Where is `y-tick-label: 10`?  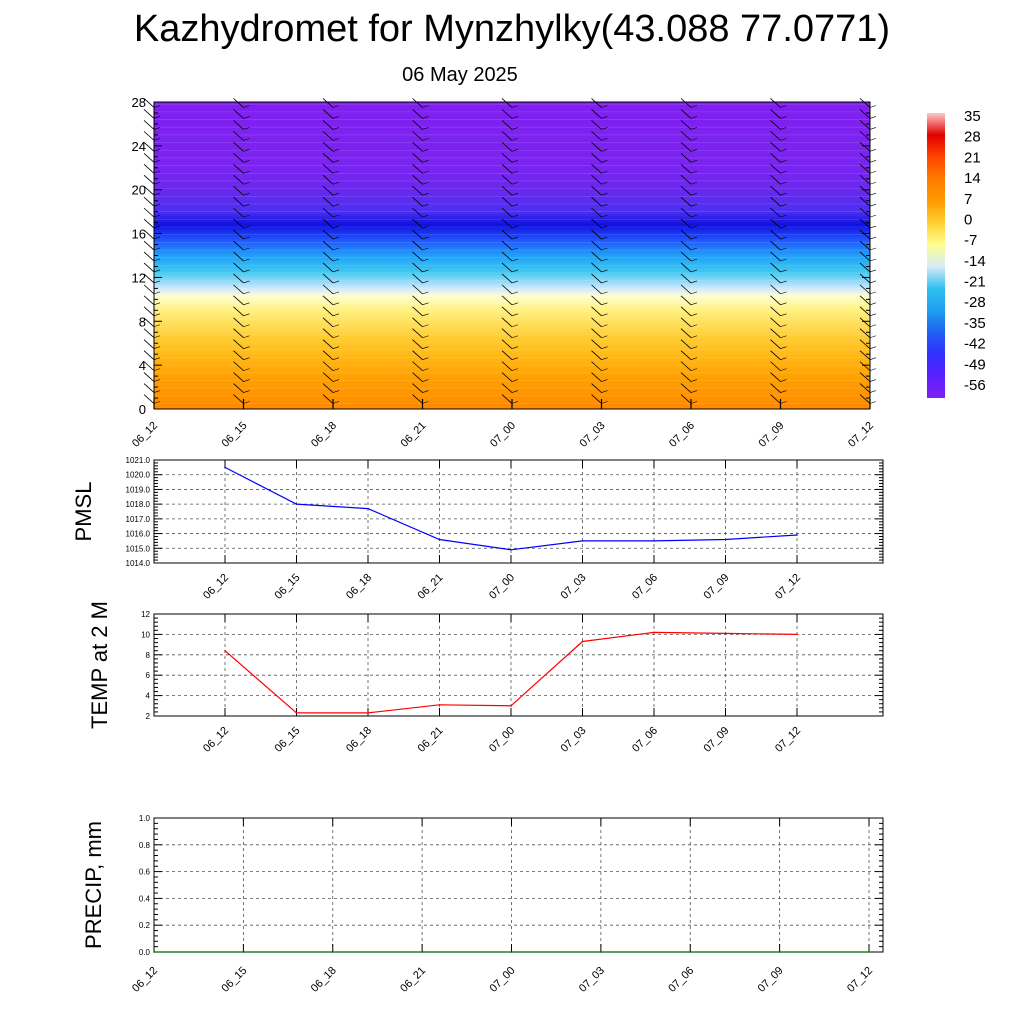 y-tick-label: 10 is located at coordinates (145, 634).